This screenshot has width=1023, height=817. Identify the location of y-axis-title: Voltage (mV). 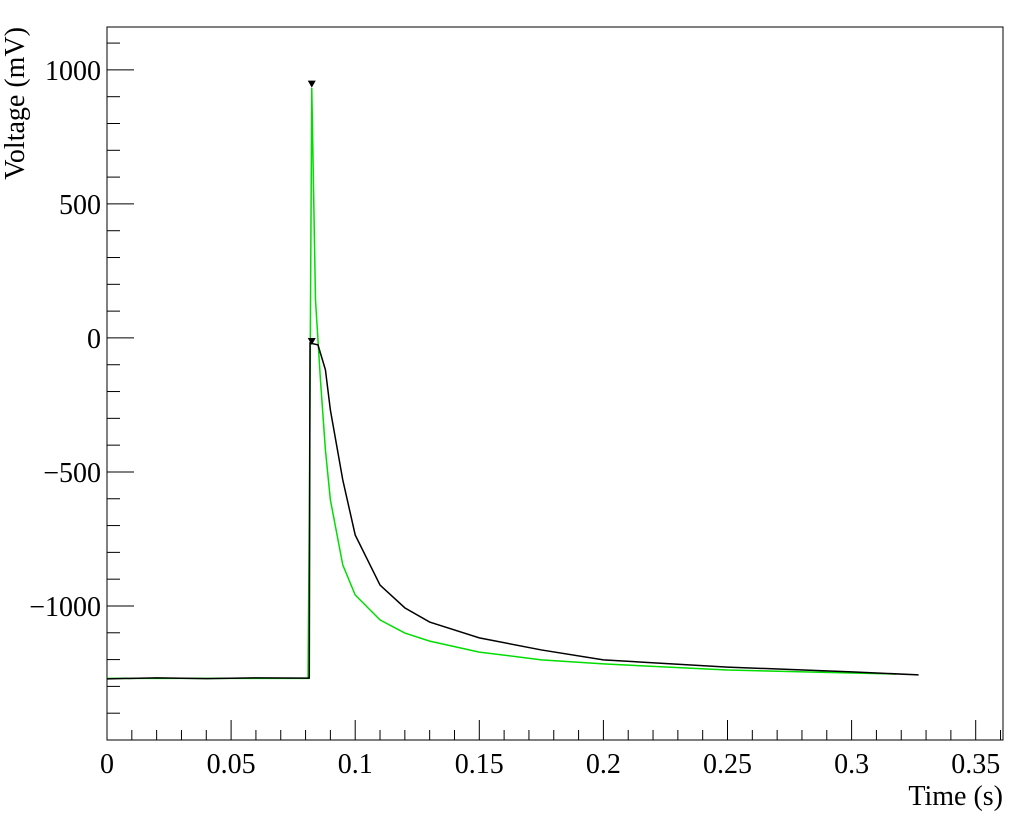
(15, 103).